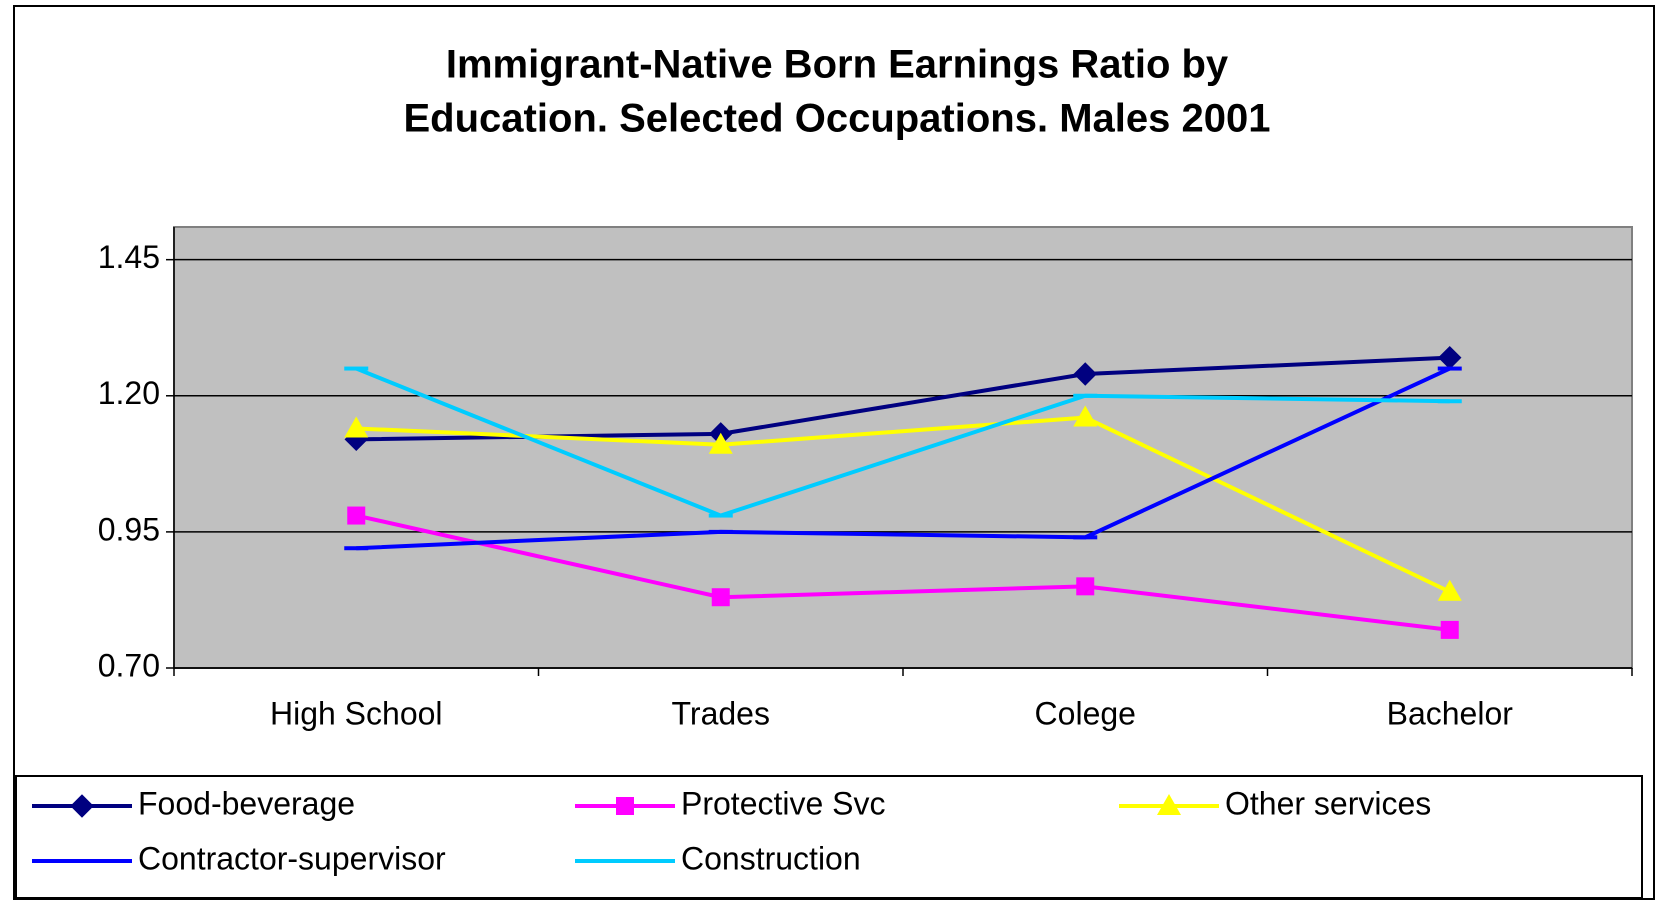 This screenshot has width=1656, height=901. Describe the element at coordinates (1328, 803) in the screenshot. I see `legend-label: Other services` at that location.